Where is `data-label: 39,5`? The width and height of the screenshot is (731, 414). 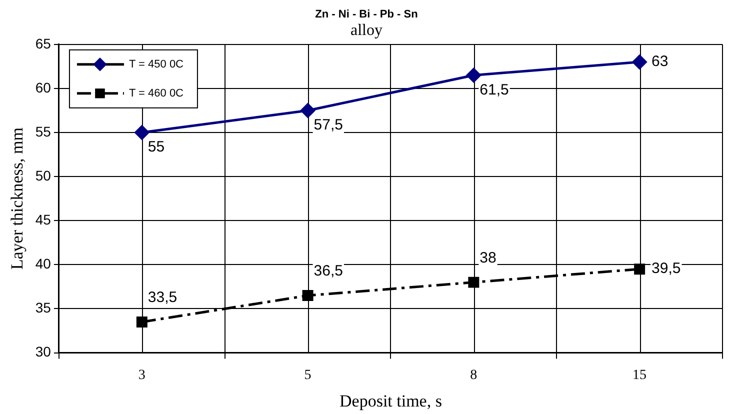
data-label: 39,5 is located at coordinates (666, 269).